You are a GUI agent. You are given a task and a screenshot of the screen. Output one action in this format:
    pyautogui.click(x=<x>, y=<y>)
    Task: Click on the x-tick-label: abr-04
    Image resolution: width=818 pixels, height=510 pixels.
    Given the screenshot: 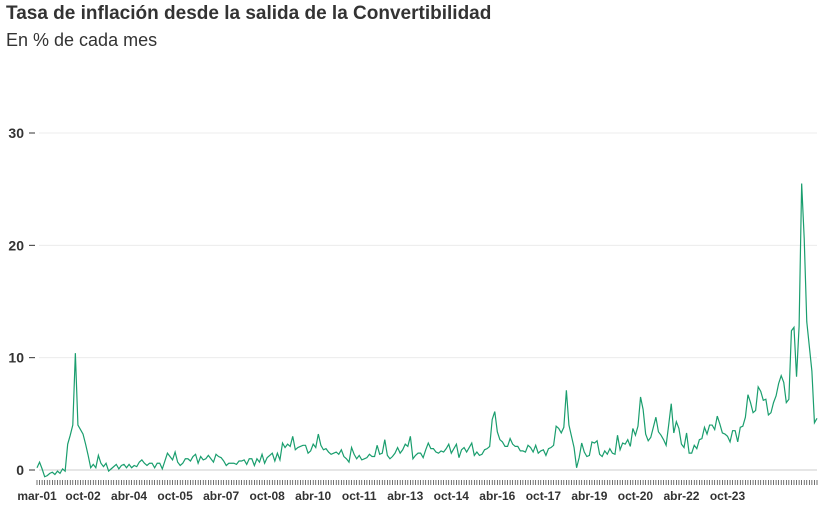 What is the action you would take?
    pyautogui.click(x=129, y=496)
    